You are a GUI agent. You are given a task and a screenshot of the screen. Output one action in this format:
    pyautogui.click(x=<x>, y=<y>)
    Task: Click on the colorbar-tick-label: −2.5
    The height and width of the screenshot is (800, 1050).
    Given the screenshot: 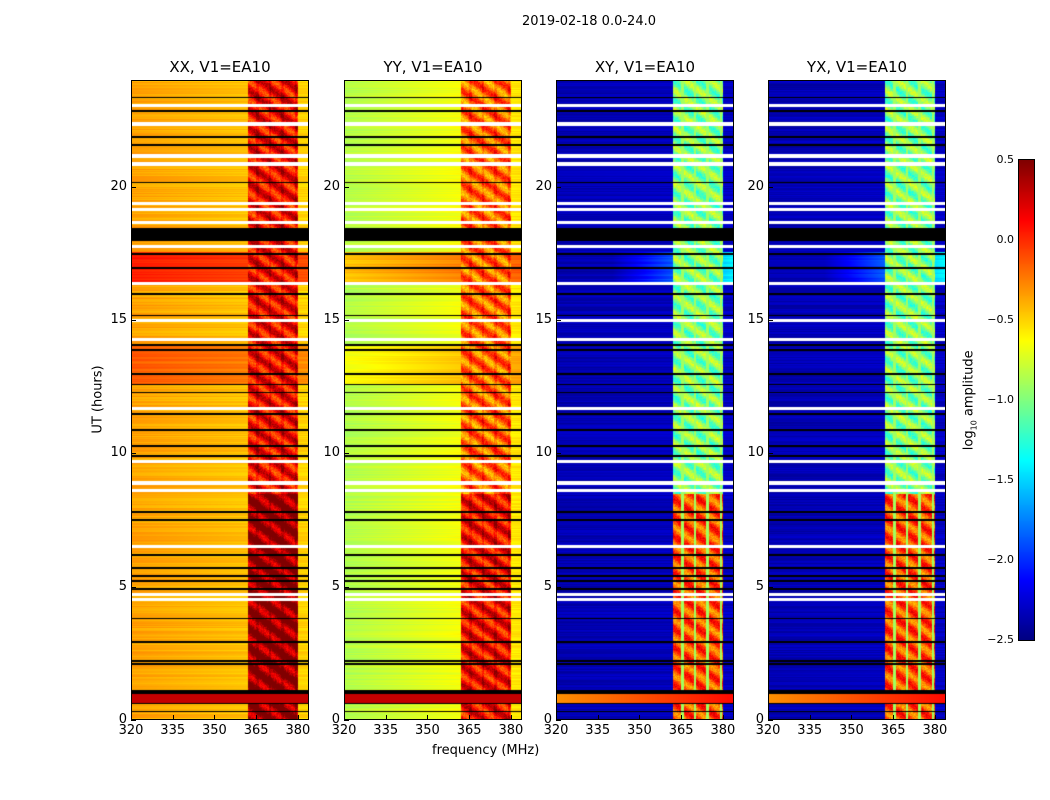 What is the action you would take?
    pyautogui.click(x=1000, y=639)
    